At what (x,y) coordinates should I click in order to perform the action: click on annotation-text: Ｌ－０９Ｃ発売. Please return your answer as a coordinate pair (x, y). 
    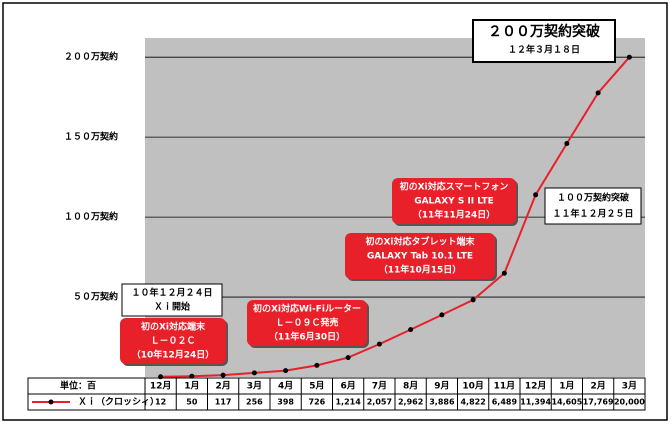
    Looking at the image, I should click on (306, 323).